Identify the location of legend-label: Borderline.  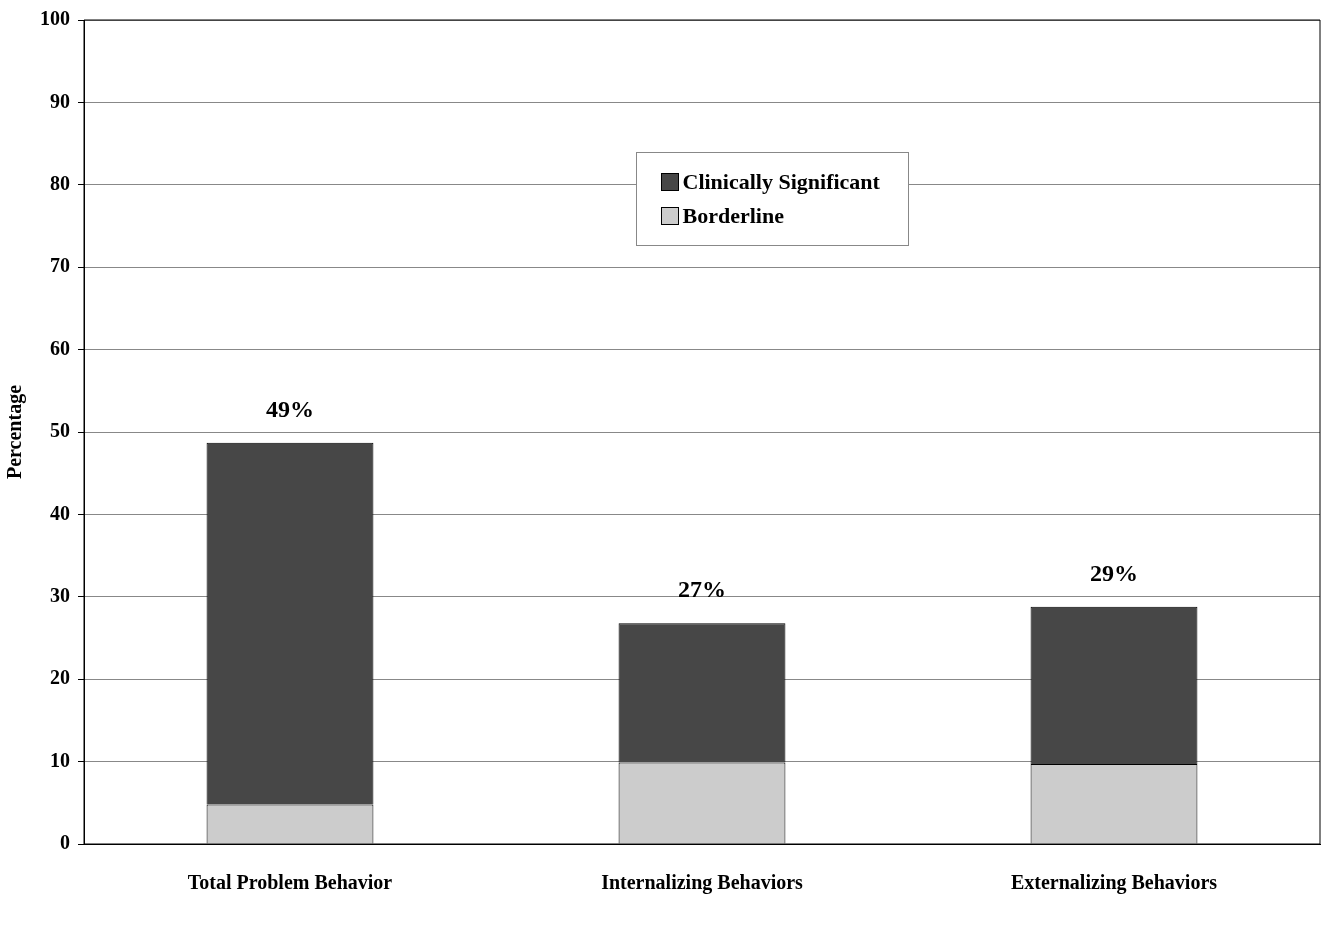
(733, 215).